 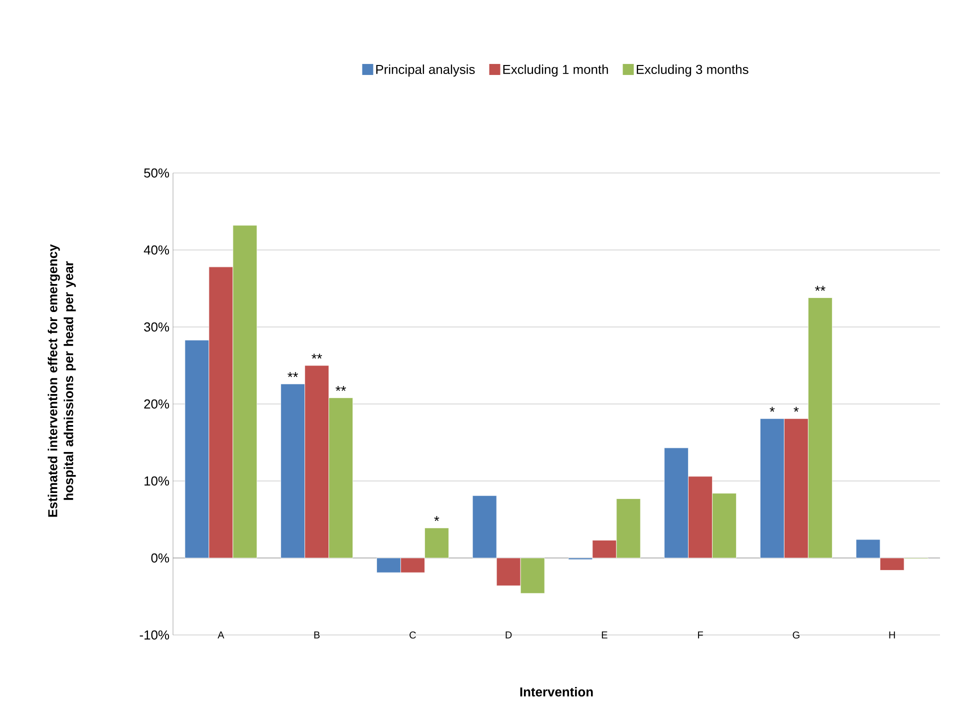 I want to click on legend-label: Excluding 1 month, so click(x=555, y=70).